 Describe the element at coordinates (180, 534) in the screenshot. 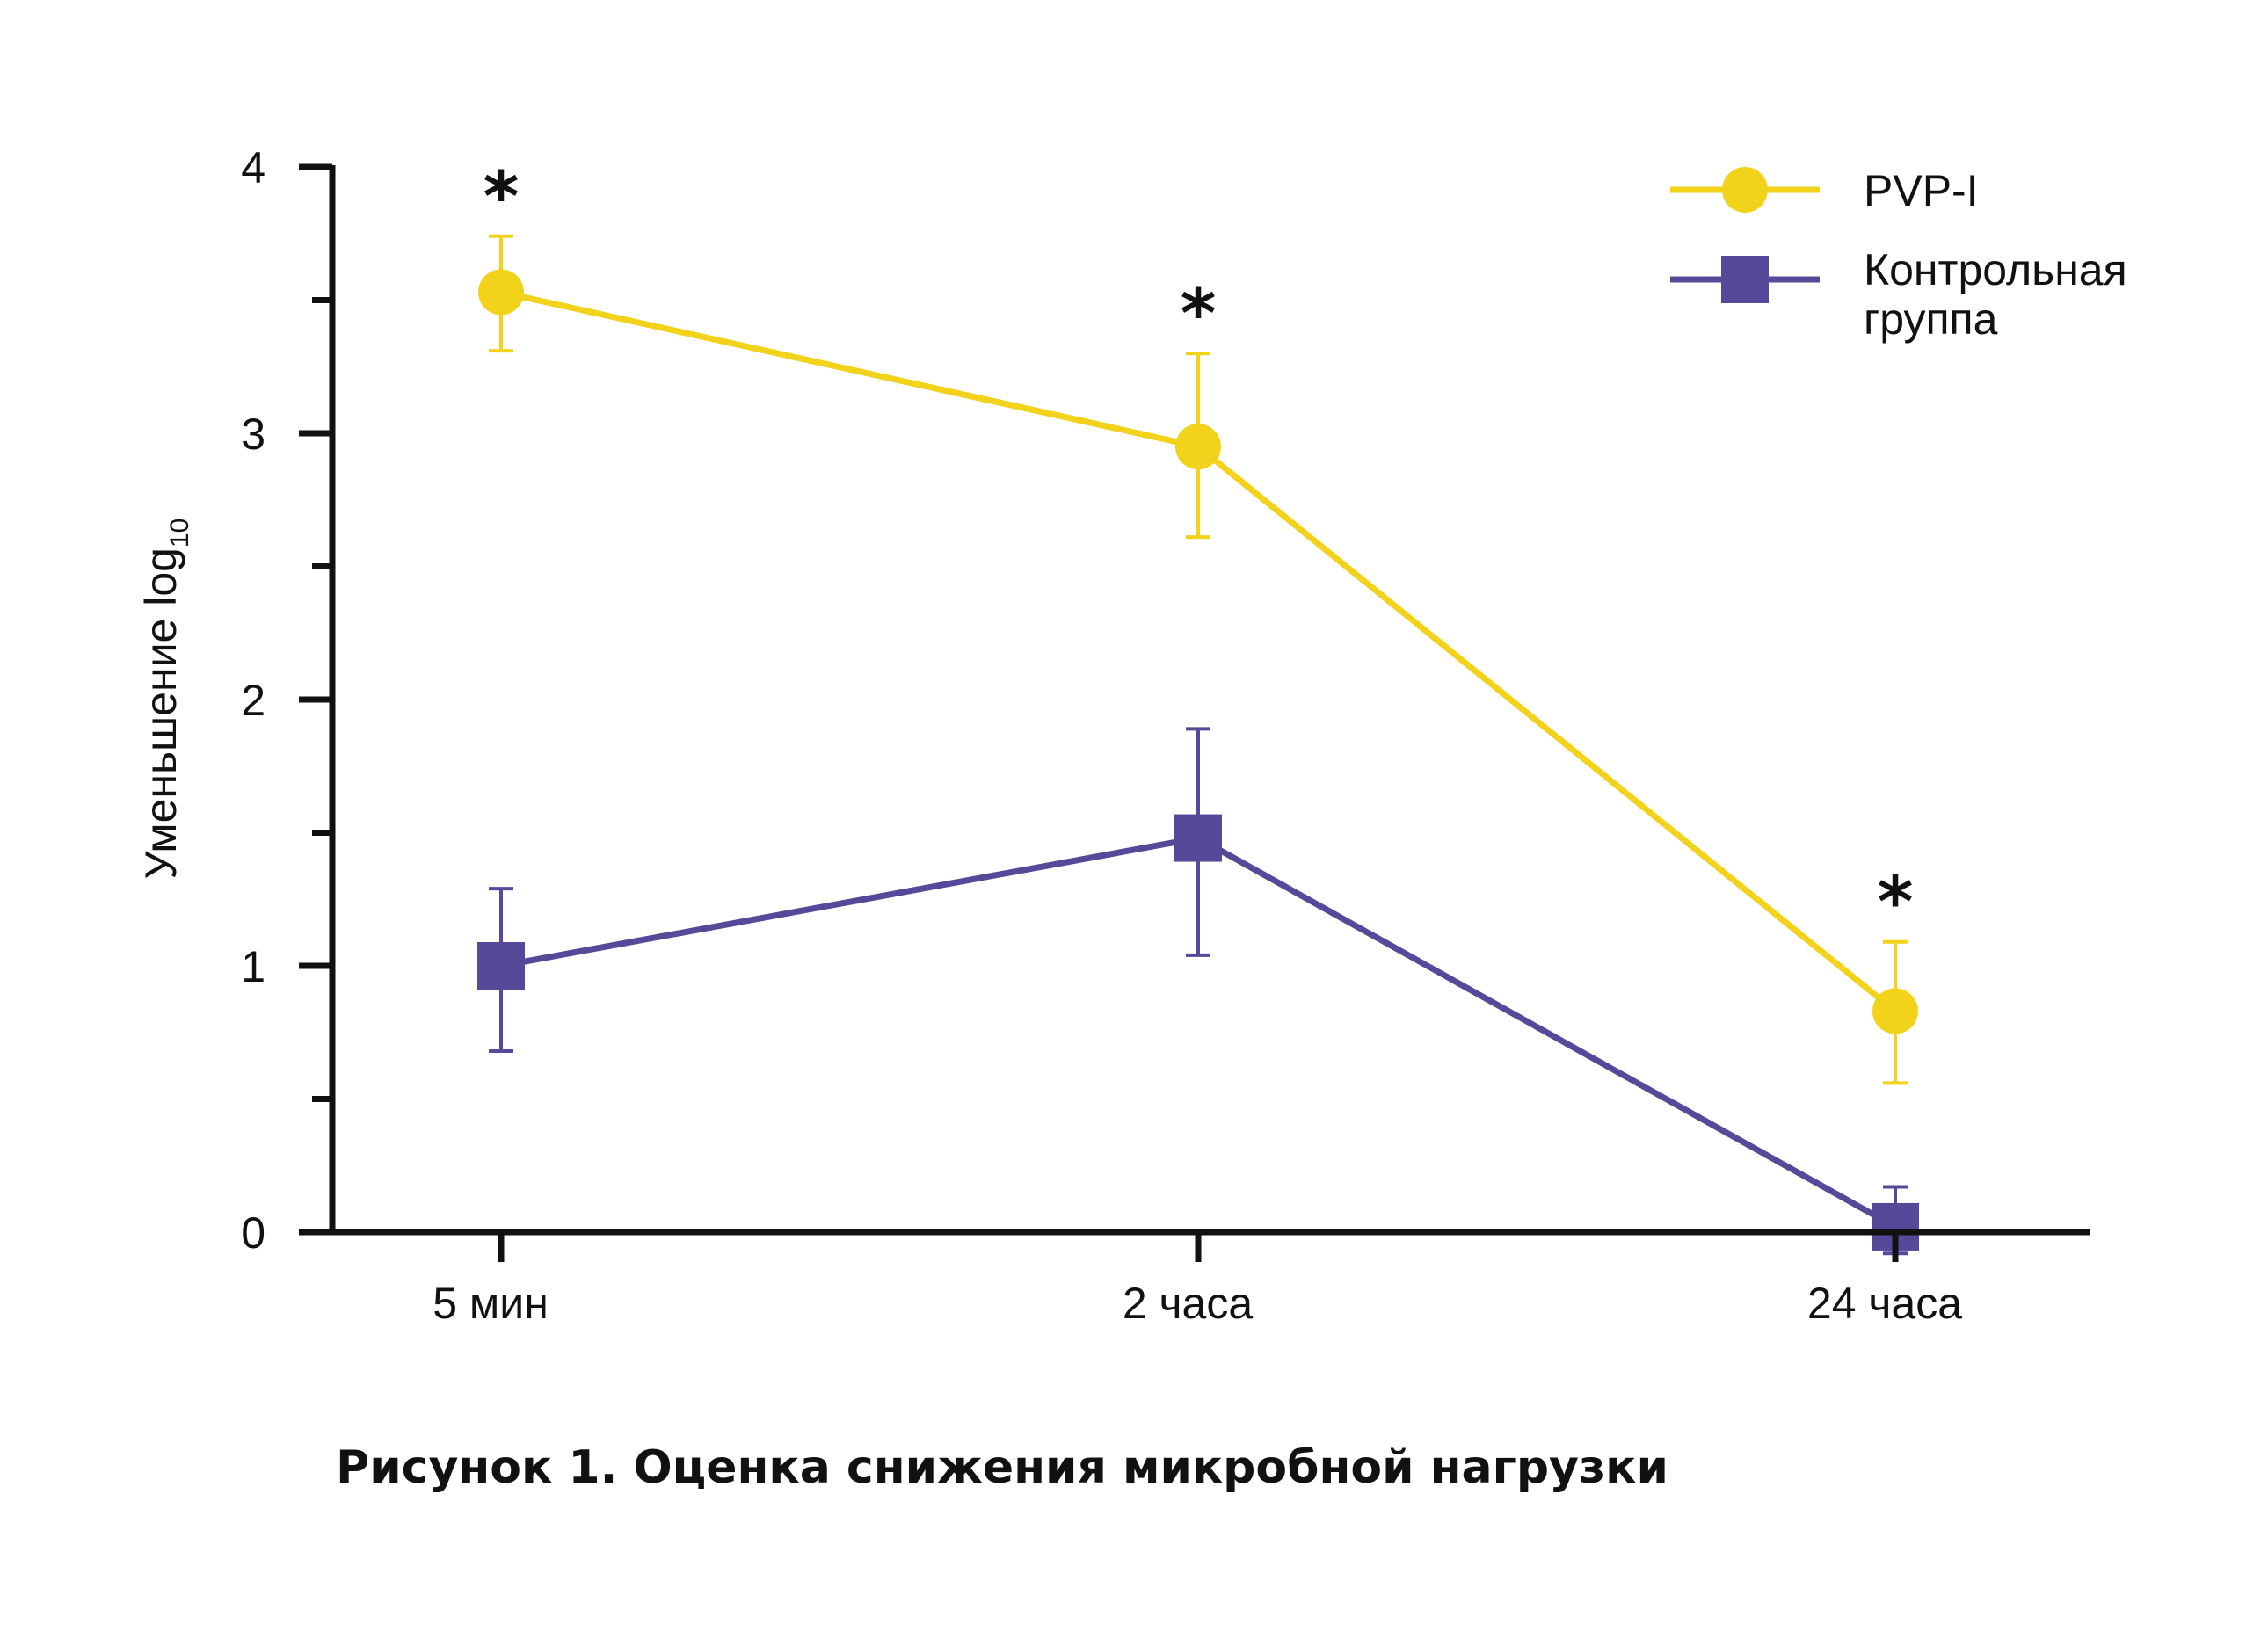

I see `y-axis-title-subscript: 10` at that location.